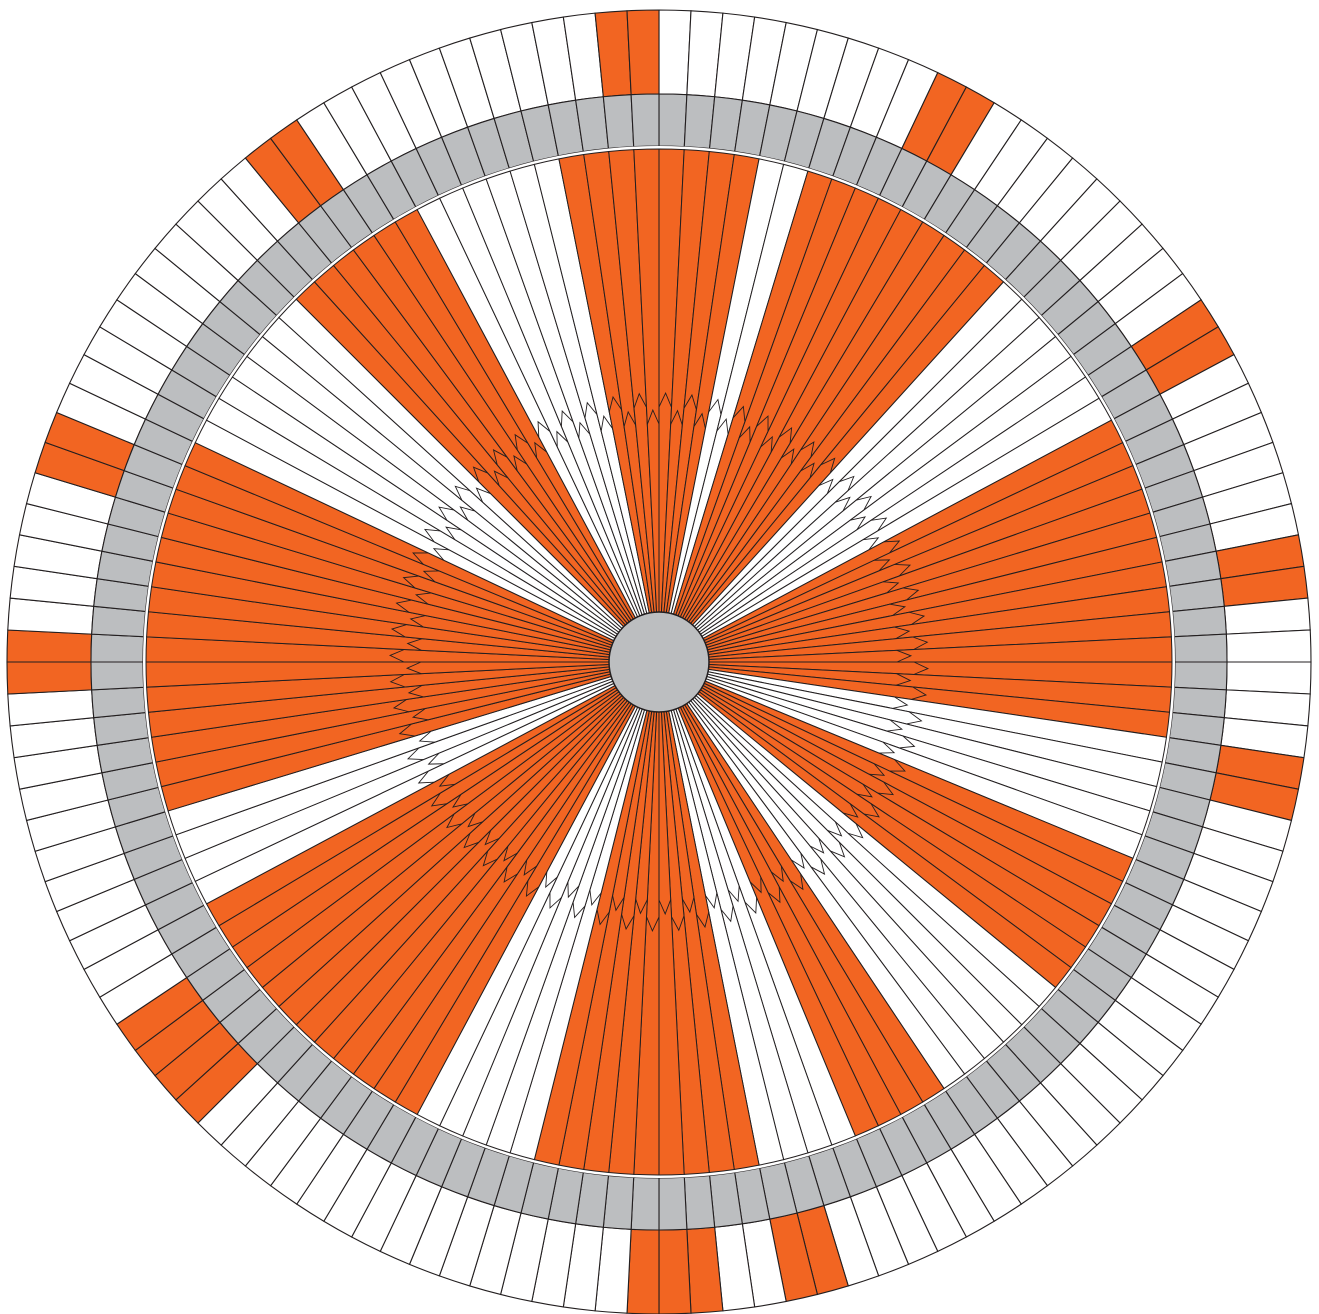 The width and height of the screenshot is (1319, 1314). I want to click on inner-spoke, so click(646, 380).